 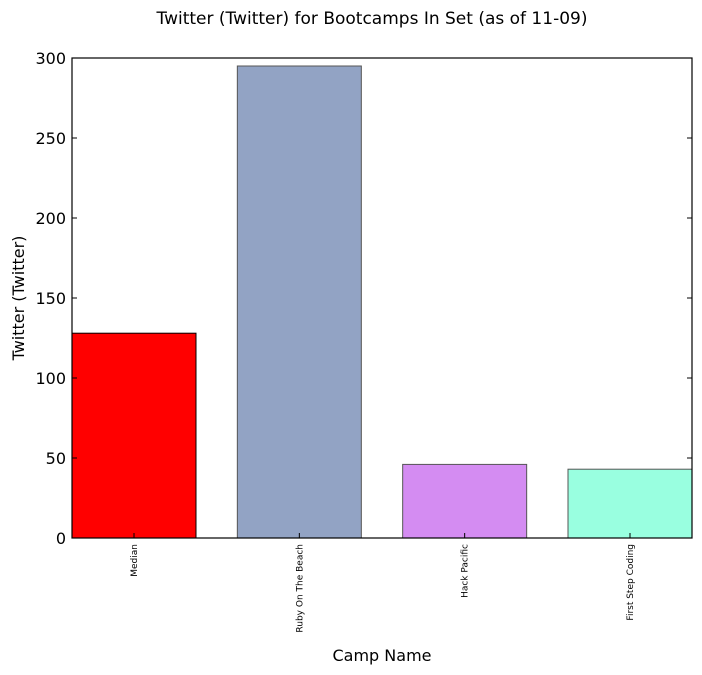 What do you see at coordinates (135, 560) in the screenshot?
I see `x-tick-label: Median` at bounding box center [135, 560].